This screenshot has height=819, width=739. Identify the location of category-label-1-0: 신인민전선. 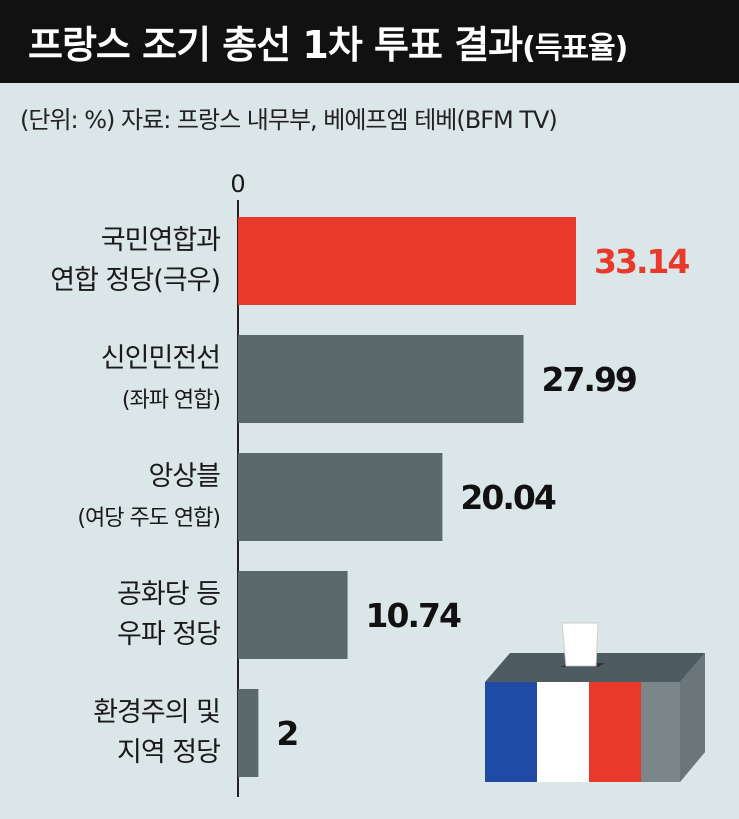
(160, 358).